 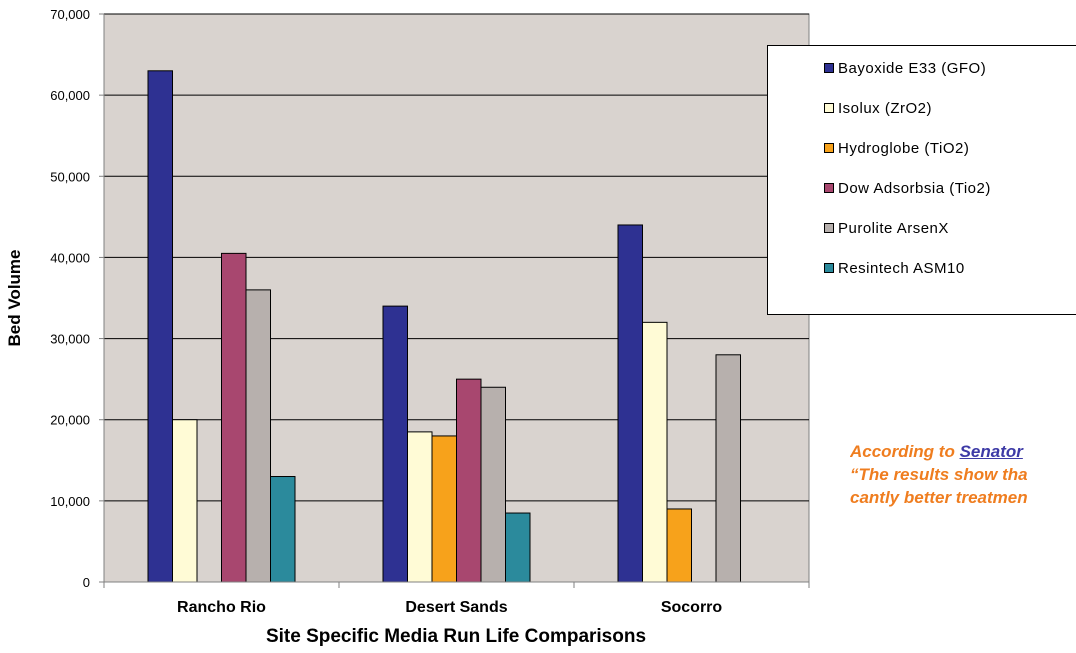 I want to click on legend-item: Isolux (ZrO2), so click(x=878, y=108).